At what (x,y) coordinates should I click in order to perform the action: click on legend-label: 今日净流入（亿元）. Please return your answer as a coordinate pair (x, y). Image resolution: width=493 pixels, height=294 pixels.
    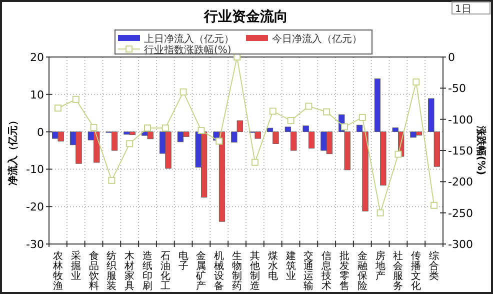
    Looking at the image, I should click on (317, 39).